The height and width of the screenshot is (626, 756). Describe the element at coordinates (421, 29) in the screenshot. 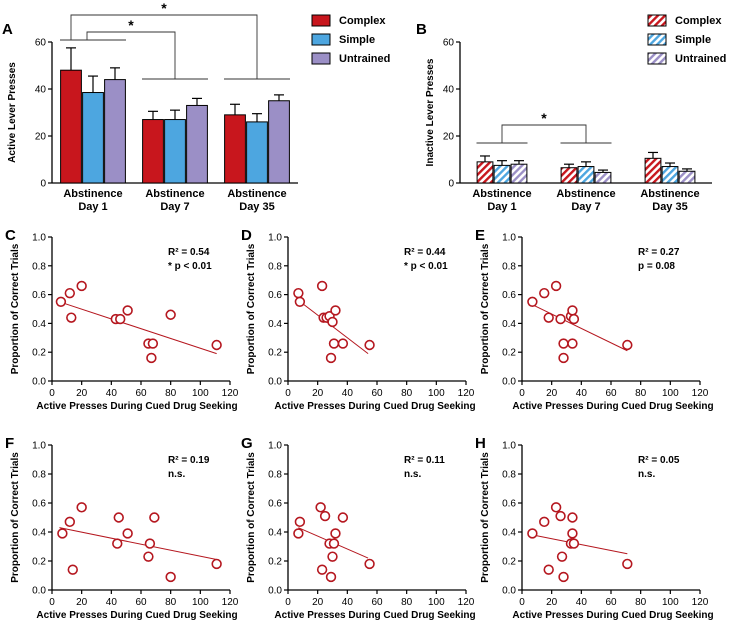

I see `panel-letter: B` at that location.